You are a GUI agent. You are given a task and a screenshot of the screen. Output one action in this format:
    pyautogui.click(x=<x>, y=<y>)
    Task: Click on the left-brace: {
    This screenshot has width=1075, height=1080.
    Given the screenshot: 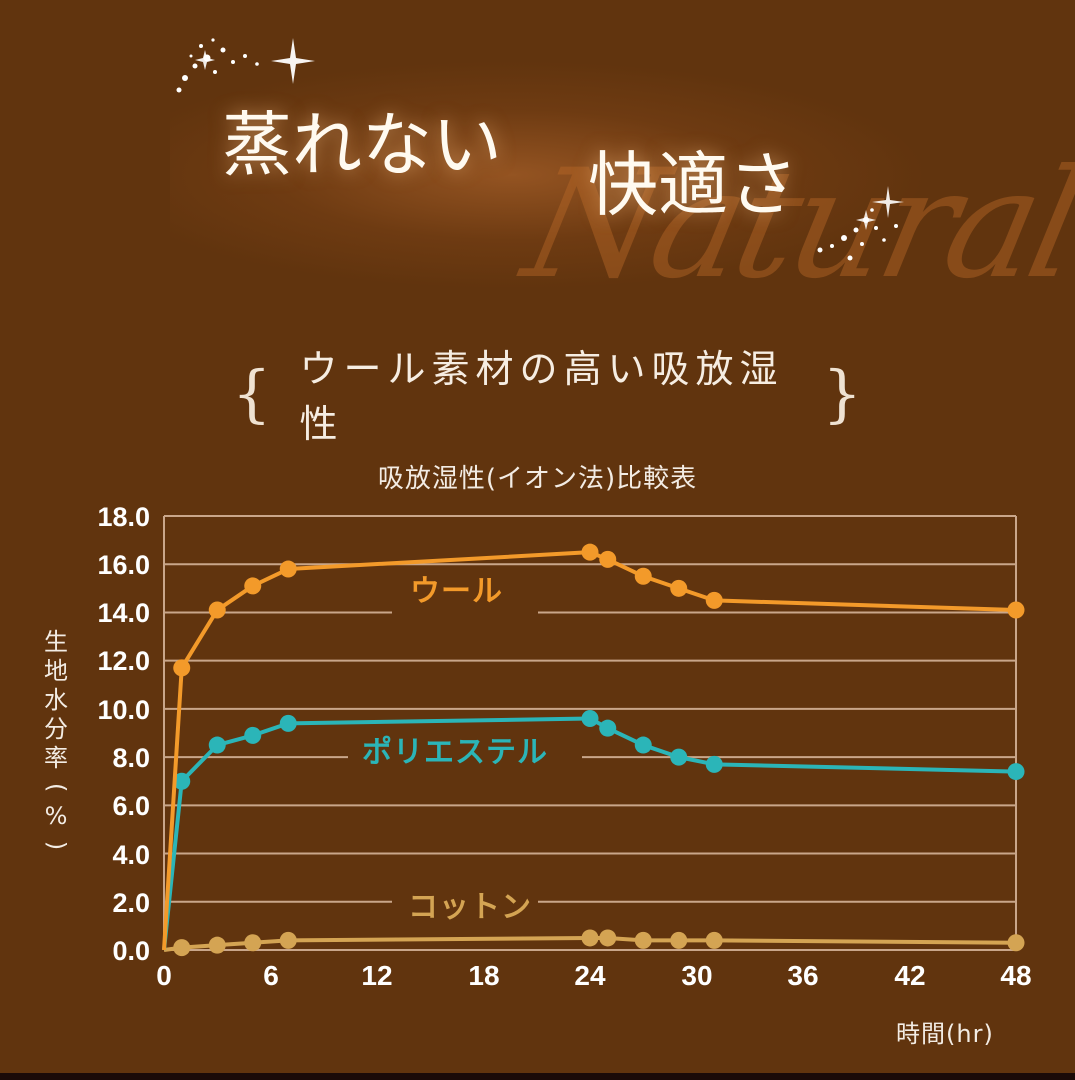 What is the action you would take?
    pyautogui.click(x=255, y=393)
    